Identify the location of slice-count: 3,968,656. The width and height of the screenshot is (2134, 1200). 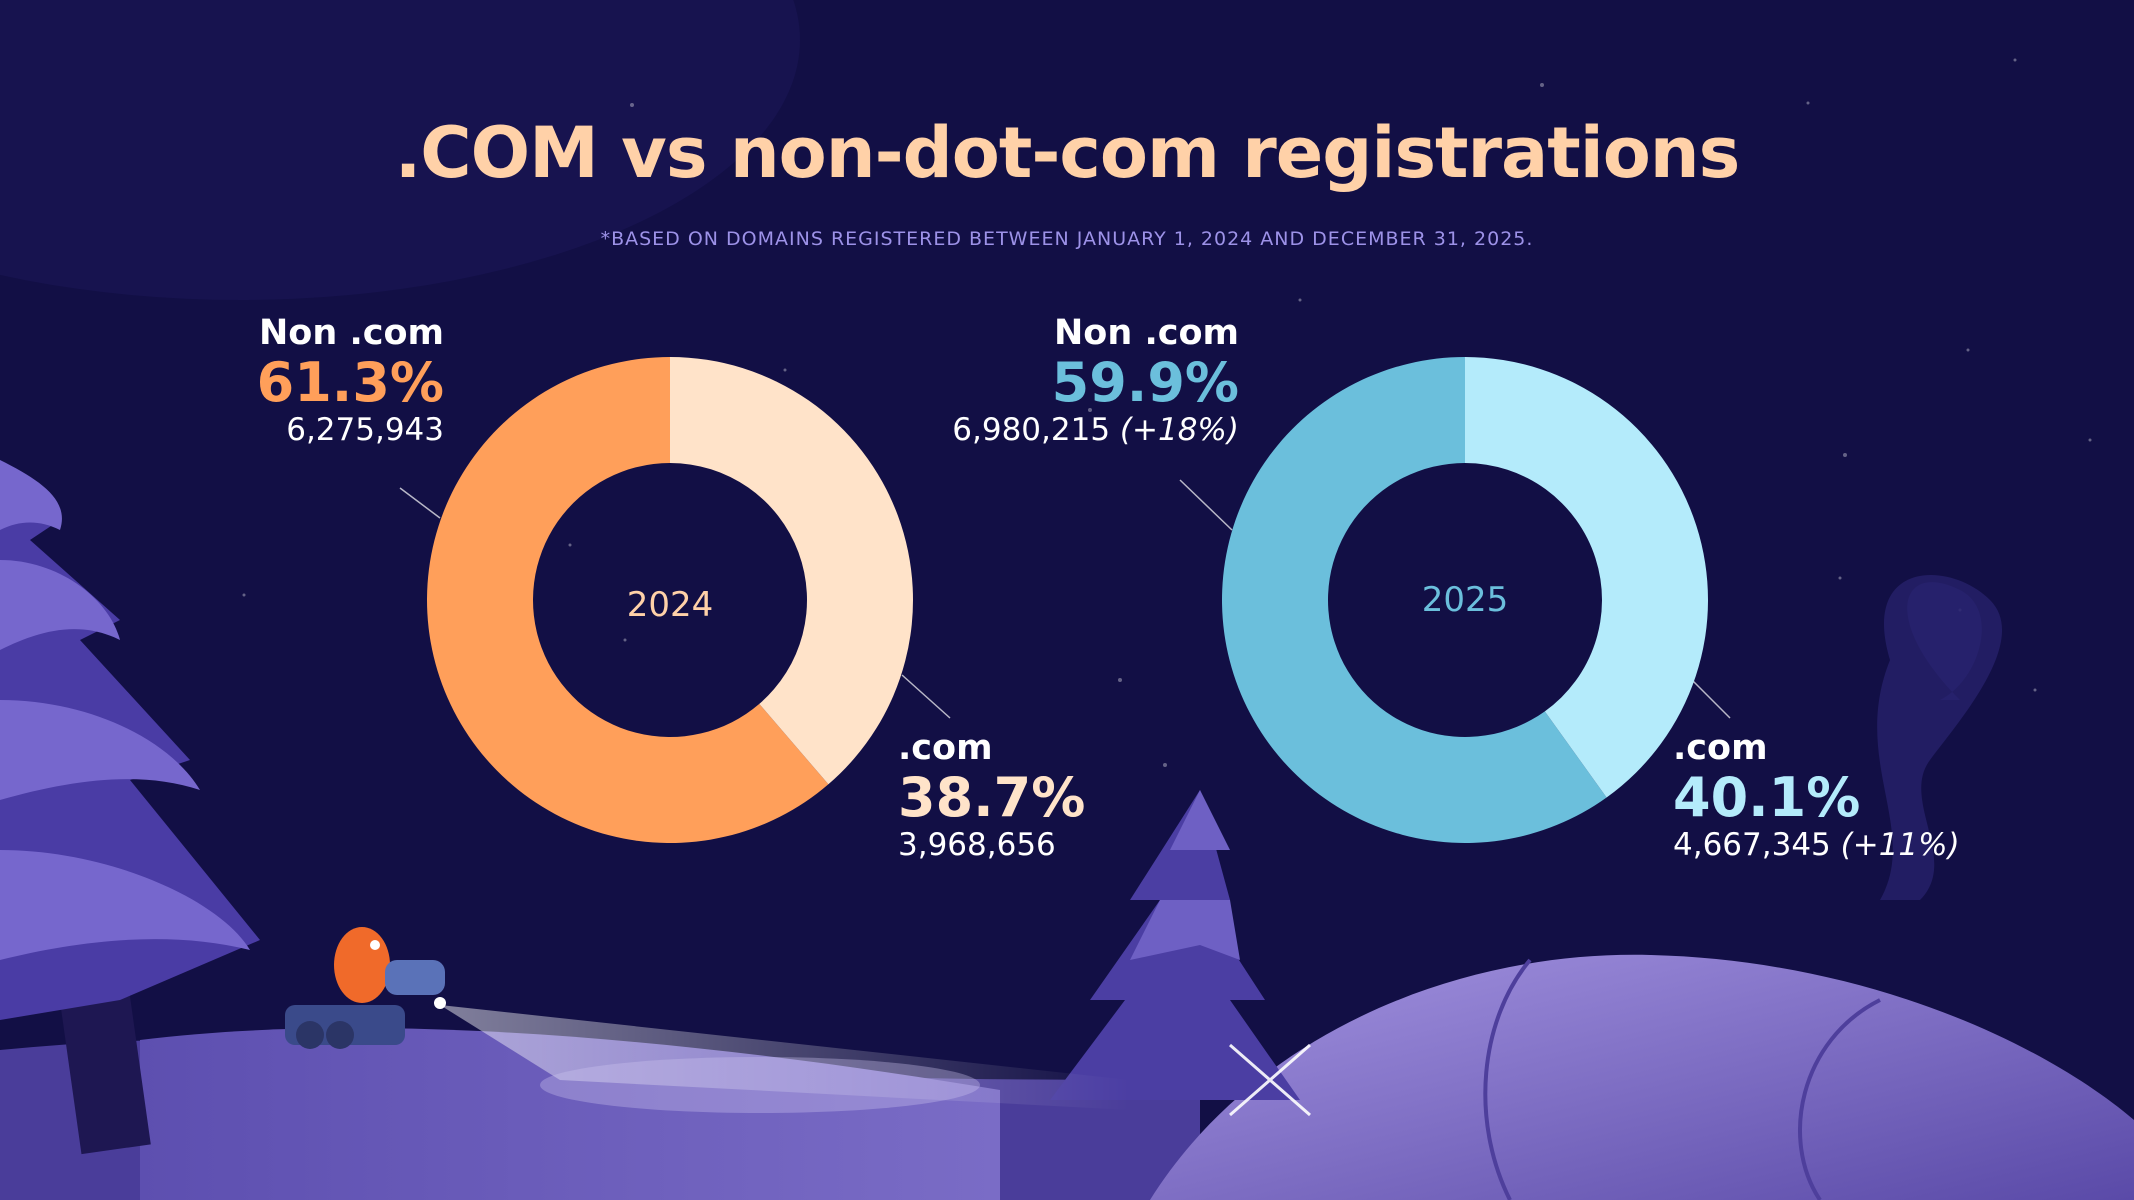
(977, 845).